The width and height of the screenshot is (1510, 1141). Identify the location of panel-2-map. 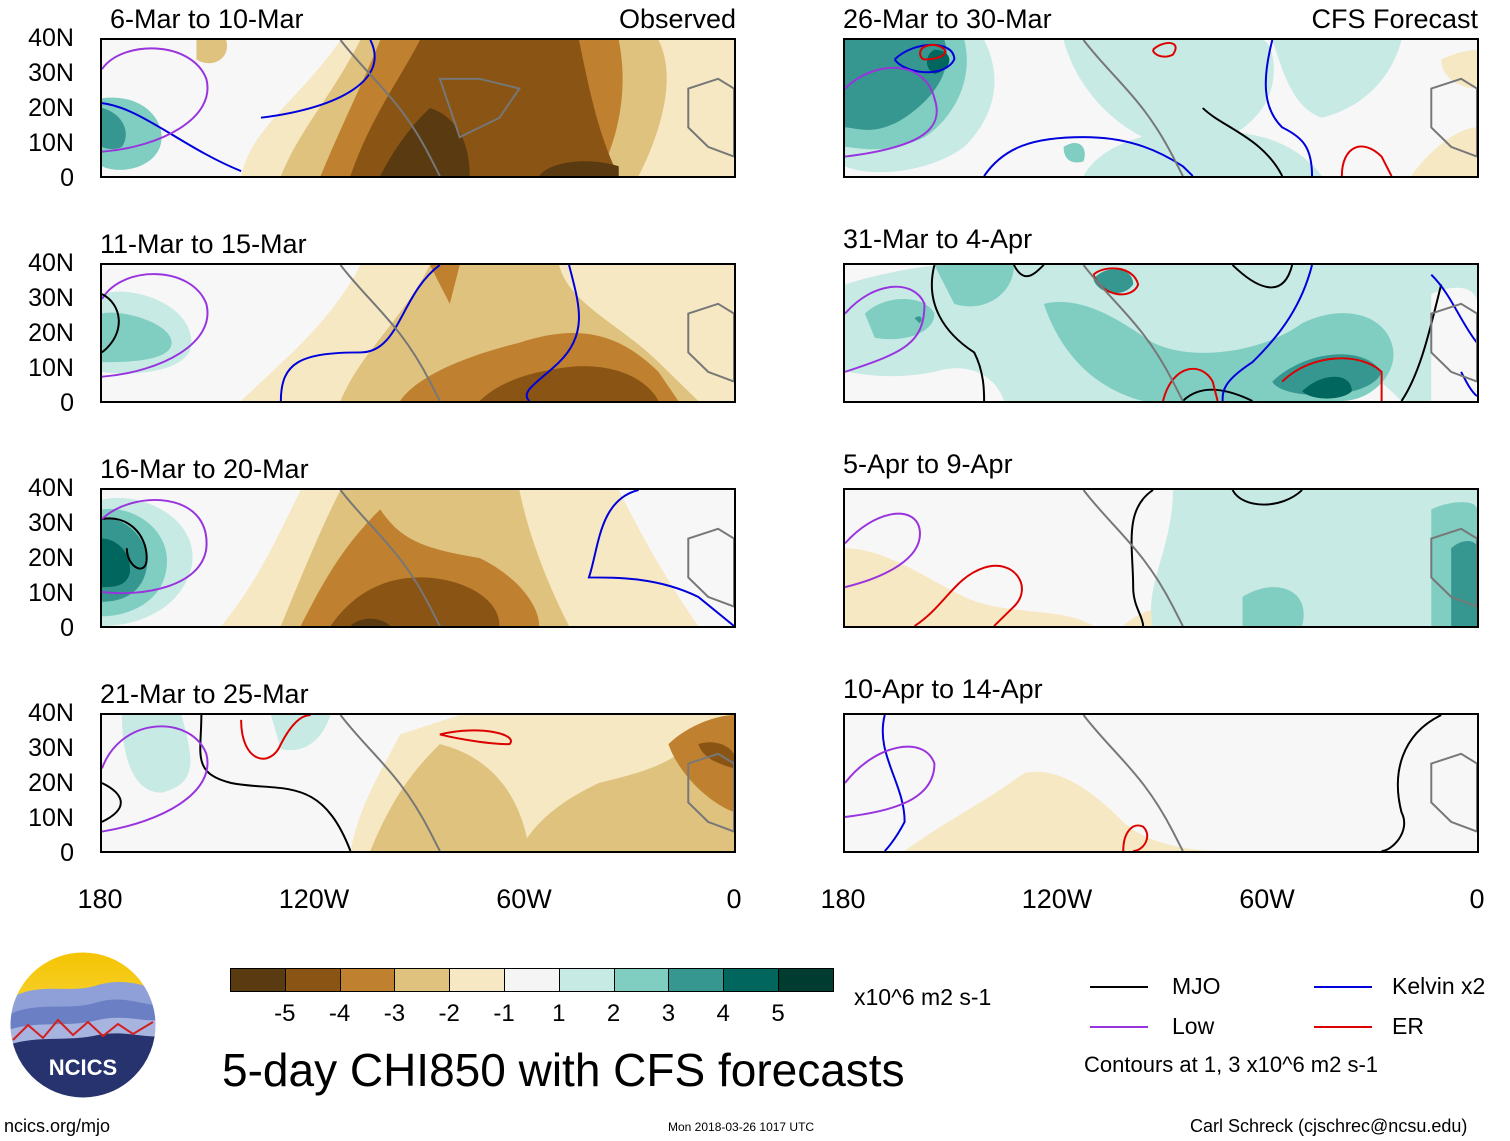
(418, 558).